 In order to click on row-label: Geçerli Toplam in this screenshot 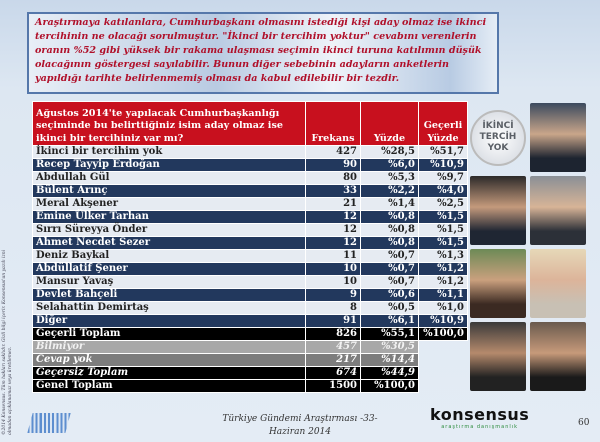, I will do `click(169, 334)`.